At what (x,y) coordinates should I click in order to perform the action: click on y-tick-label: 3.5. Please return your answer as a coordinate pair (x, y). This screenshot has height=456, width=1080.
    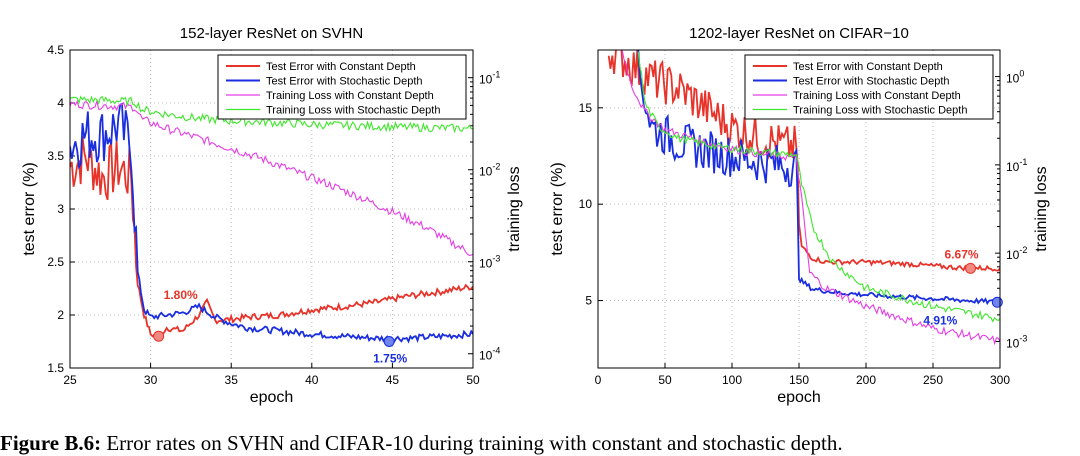
    Looking at the image, I should click on (55, 156).